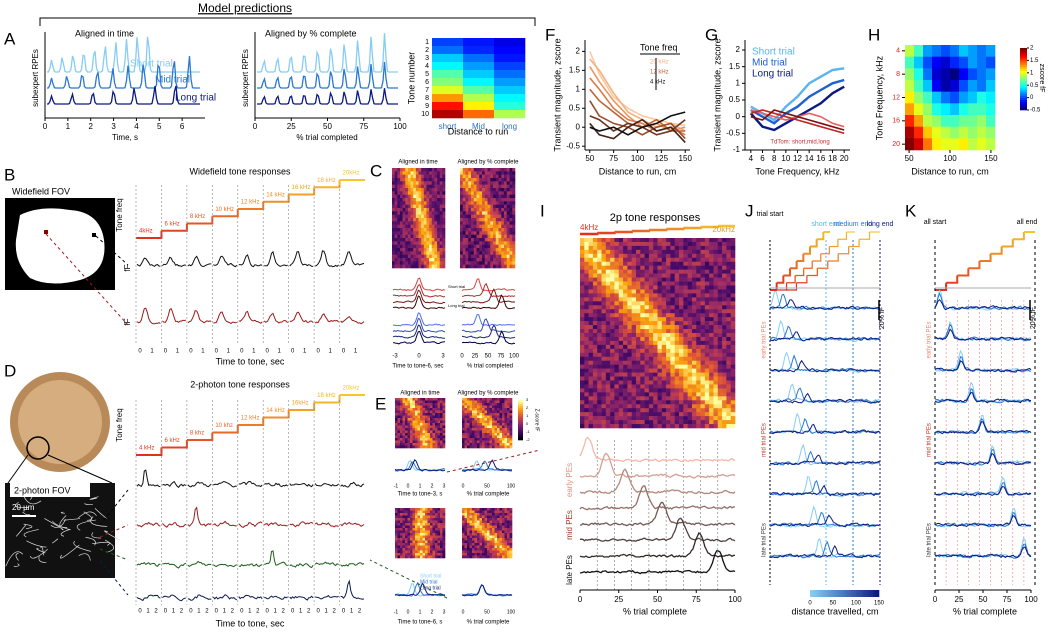 The height and width of the screenshot is (634, 1050). What do you see at coordinates (623, 232) in the screenshot?
I see `tone-step` at bounding box center [623, 232].